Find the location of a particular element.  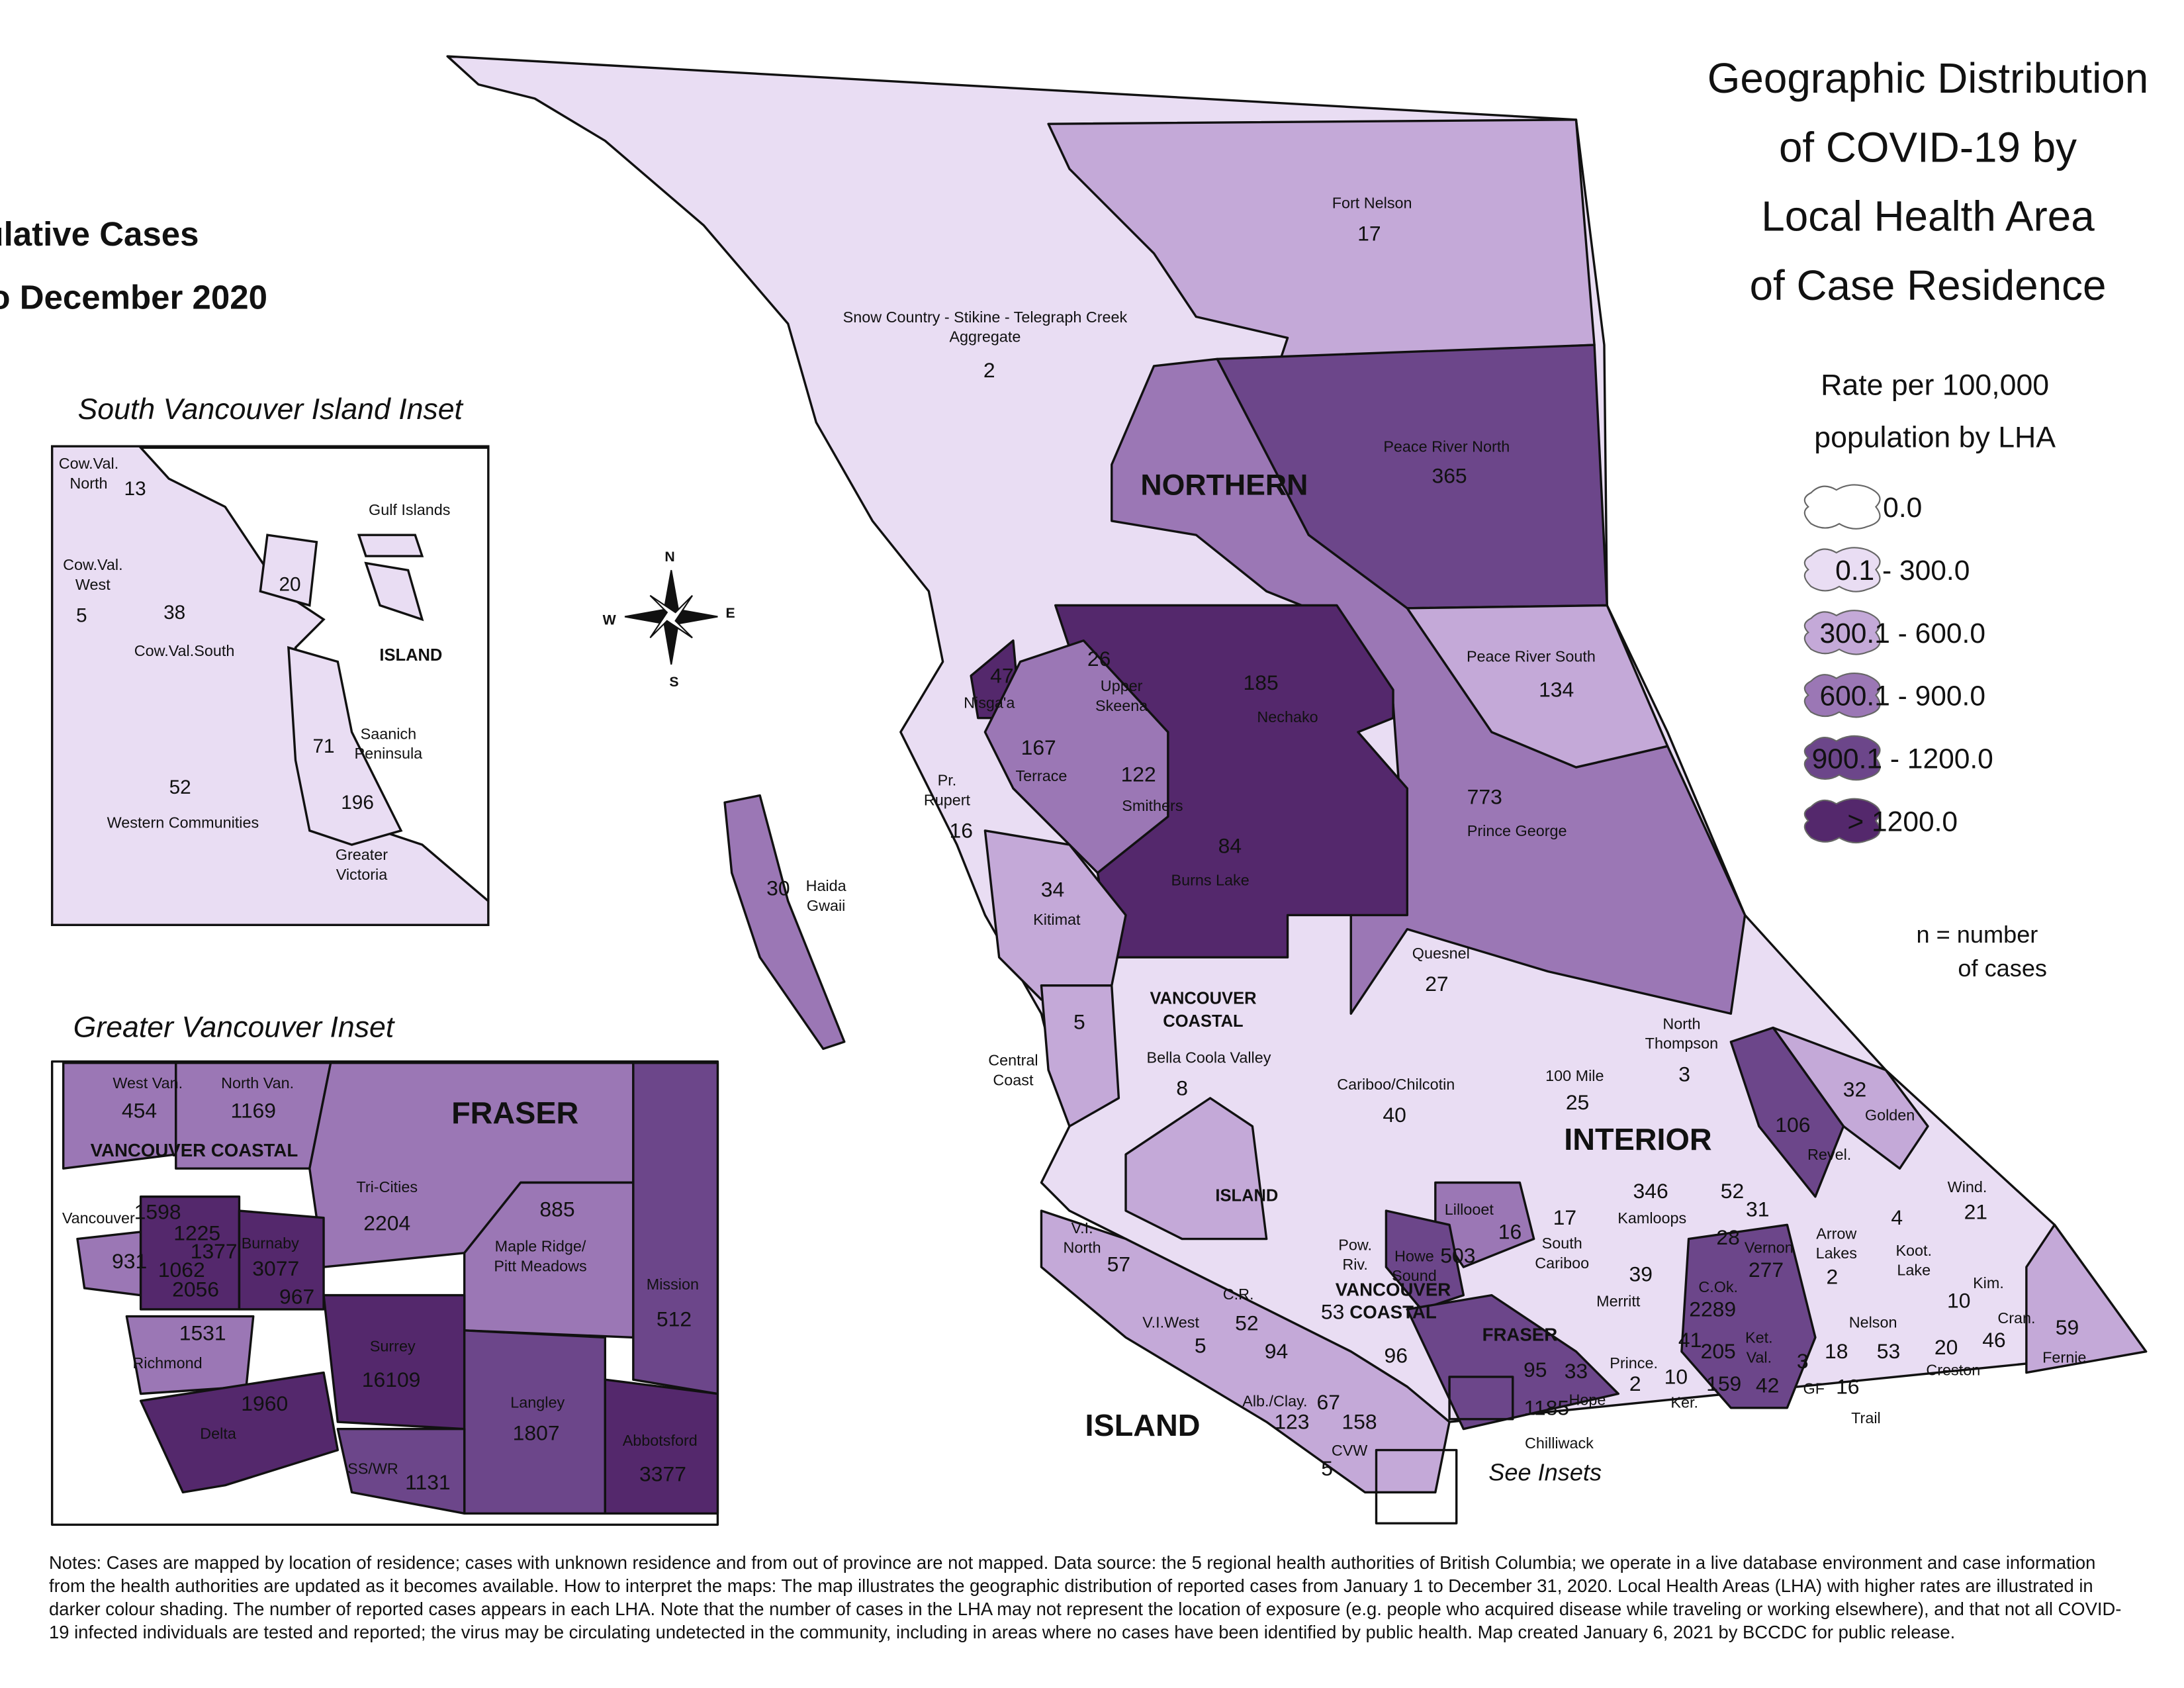

legend-title: population by LHA is located at coordinates (1935, 437).